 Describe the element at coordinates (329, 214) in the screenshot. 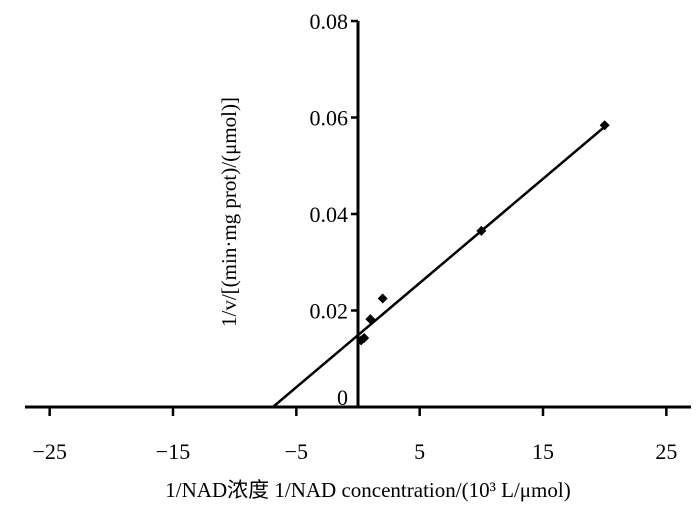

I see `y-tick-label: 0.04` at that location.